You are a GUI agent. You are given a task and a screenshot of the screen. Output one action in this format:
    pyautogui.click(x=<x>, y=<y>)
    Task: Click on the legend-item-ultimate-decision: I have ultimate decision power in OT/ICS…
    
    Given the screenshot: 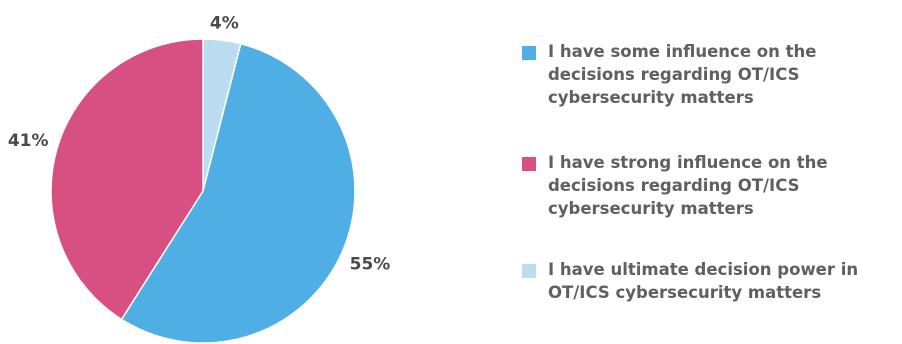 What is the action you would take?
    pyautogui.click(x=707, y=281)
    